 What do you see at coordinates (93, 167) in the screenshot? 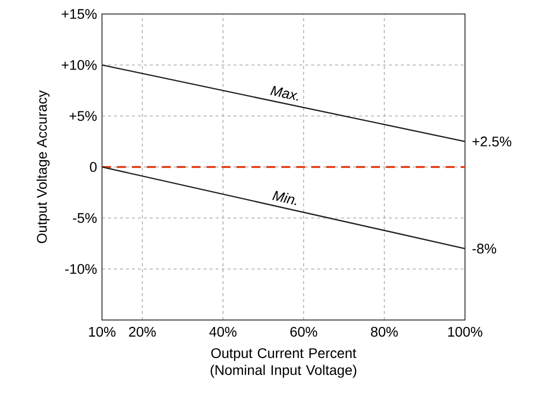
I see `y-tick-label: 0` at bounding box center [93, 167].